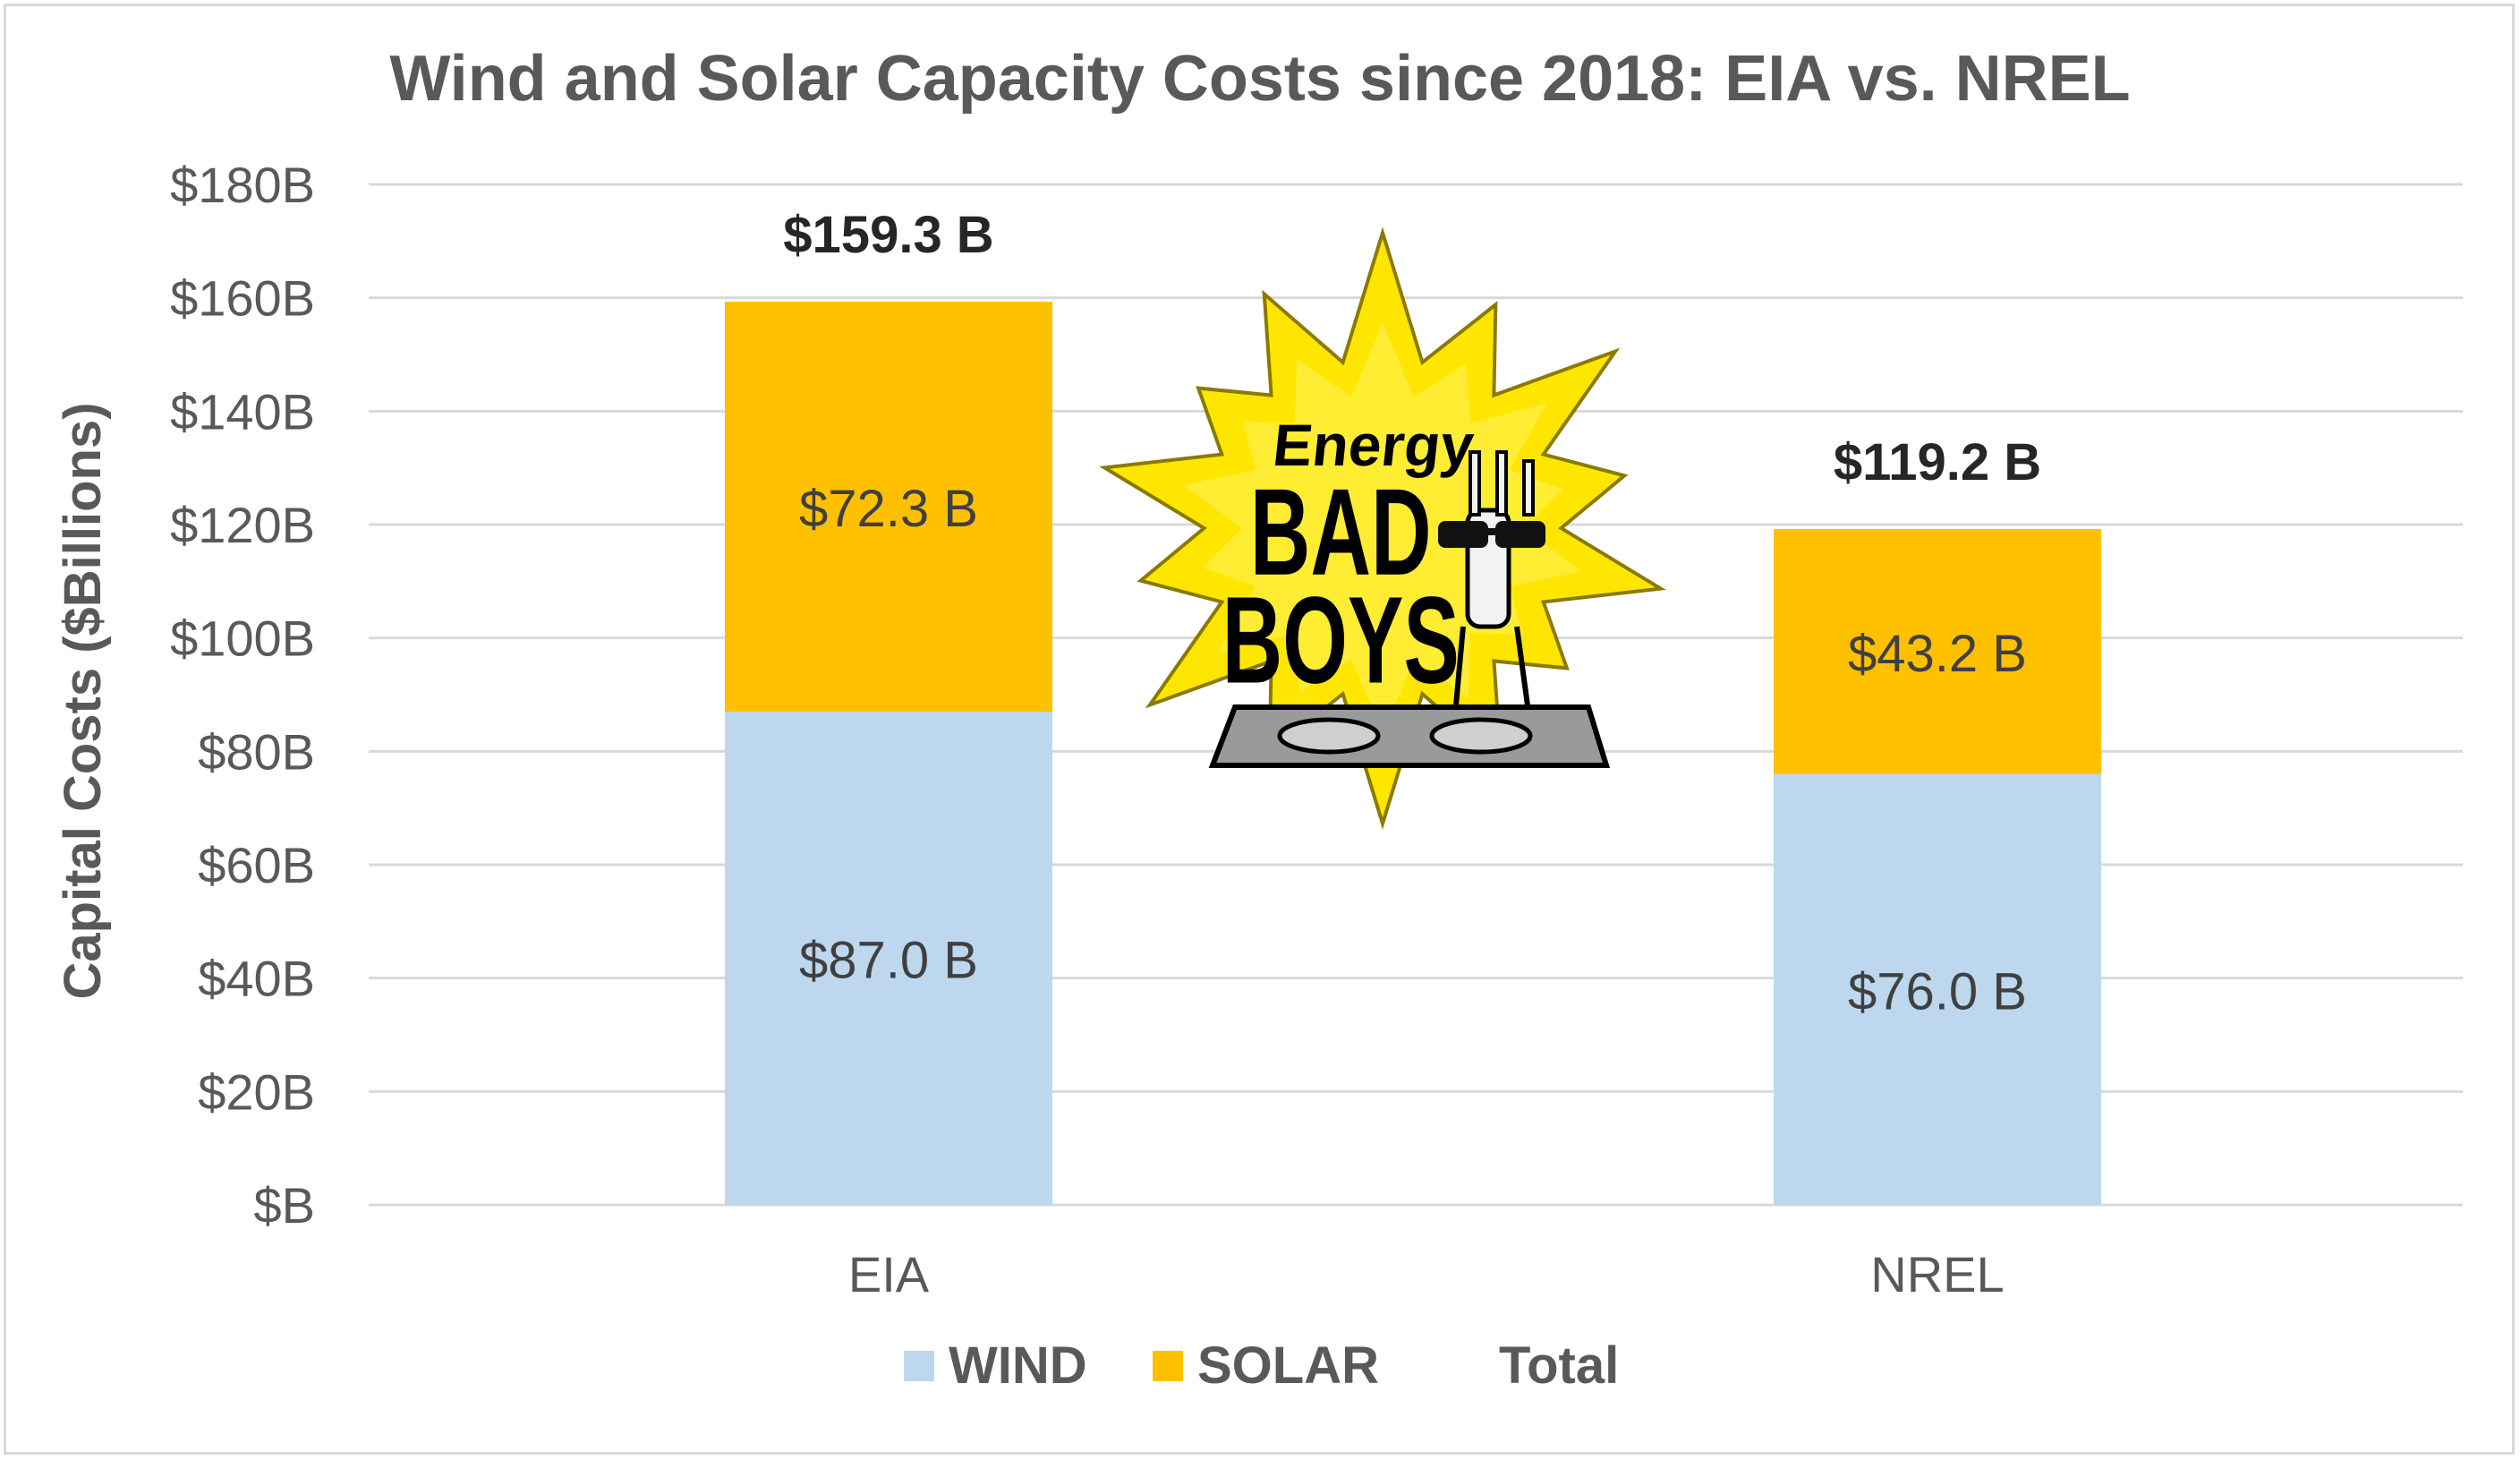 This screenshot has height=1460, width=2520. Describe the element at coordinates (256, 979) in the screenshot. I see `y-tick-label: $40B` at that location.